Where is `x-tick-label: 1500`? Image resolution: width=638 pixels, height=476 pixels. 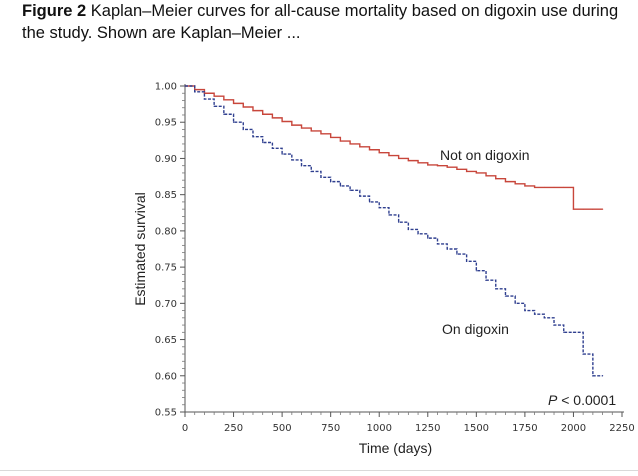
x-tick-label: 1500 is located at coordinates (476, 428).